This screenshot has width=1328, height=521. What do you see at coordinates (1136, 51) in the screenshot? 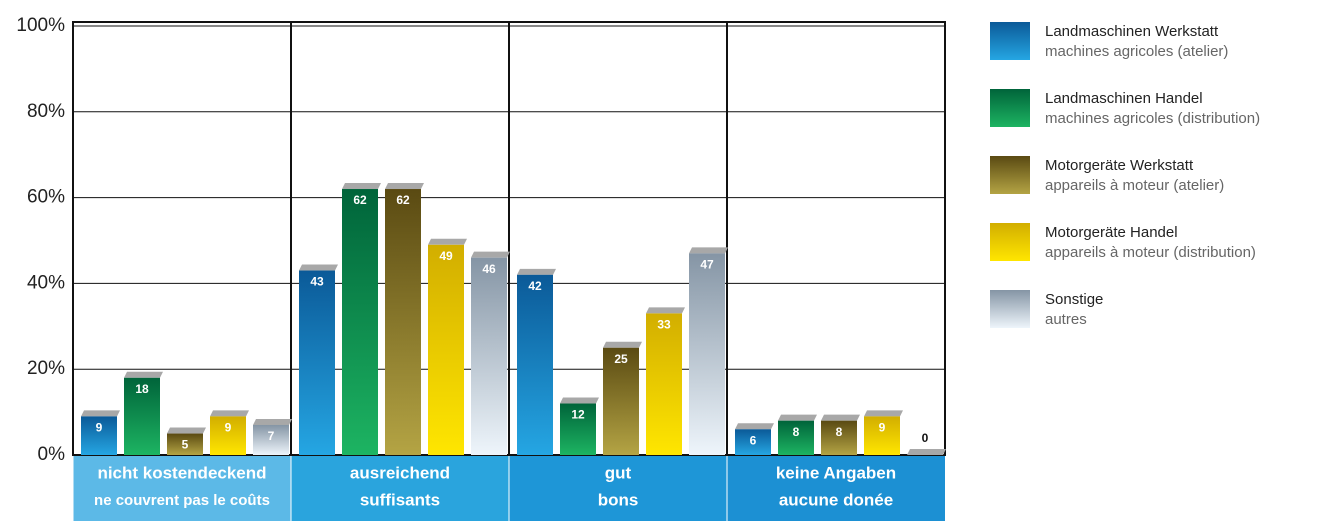
I see `legend-sublabel: machines agricoles (atelier)` at bounding box center [1136, 51].